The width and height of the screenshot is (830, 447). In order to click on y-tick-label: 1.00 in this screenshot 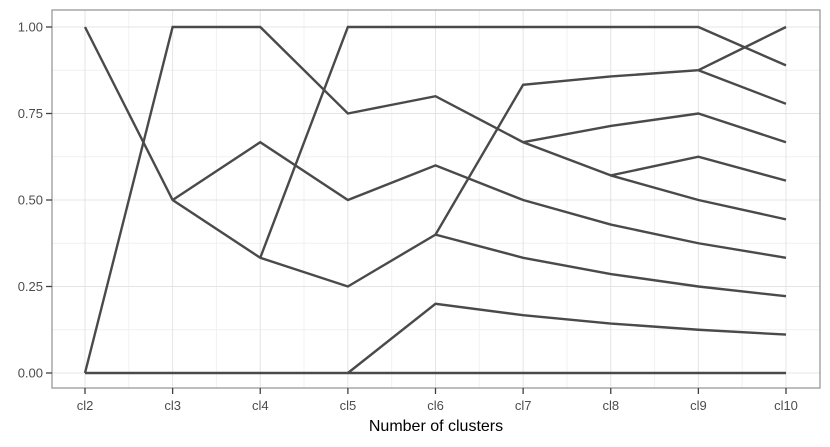, I will do `click(30, 27)`.